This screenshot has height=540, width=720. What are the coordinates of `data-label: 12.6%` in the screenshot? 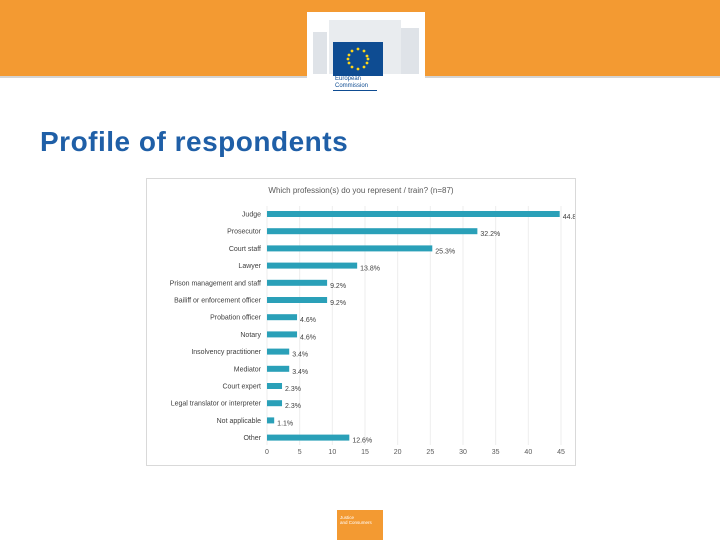 It's located at (362, 441).